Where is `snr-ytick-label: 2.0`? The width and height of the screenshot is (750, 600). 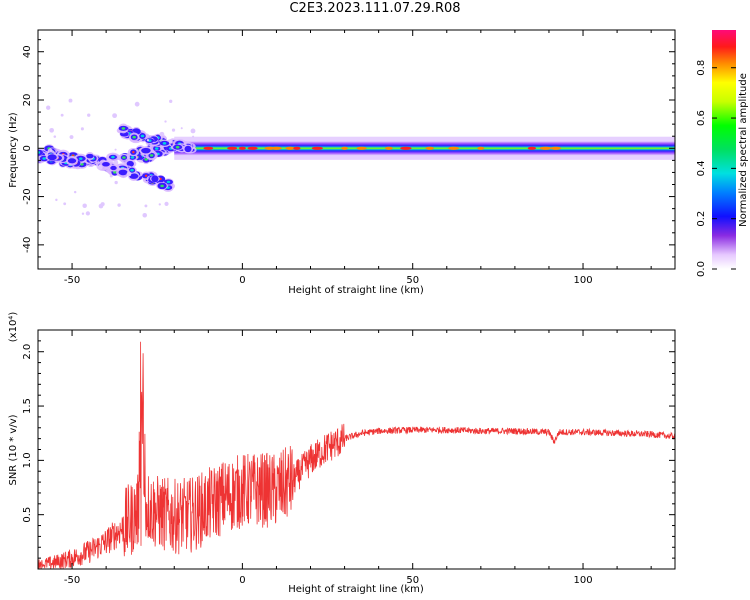
snr-ytick-label: 2.0 is located at coordinates (27, 352).